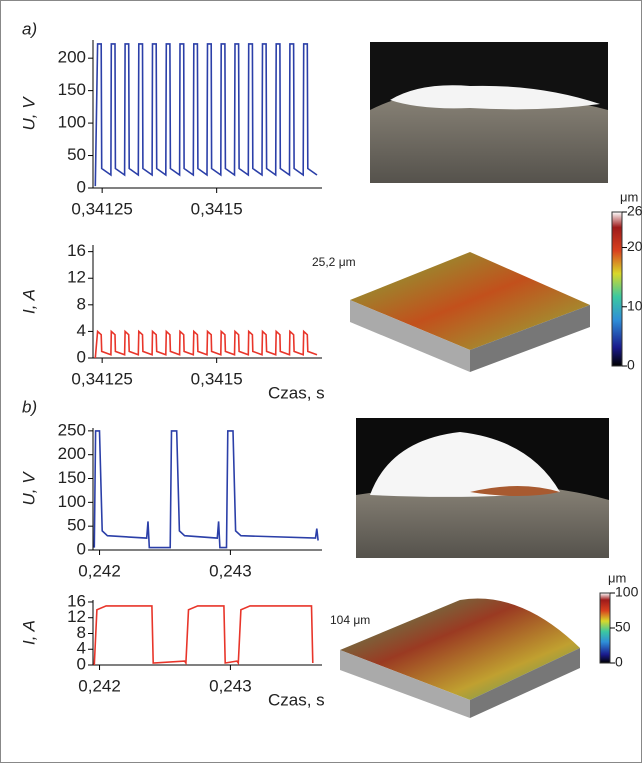  What do you see at coordinates (634, 246) in the screenshot?
I see `colorbar-tick-label: 20` at bounding box center [634, 246].